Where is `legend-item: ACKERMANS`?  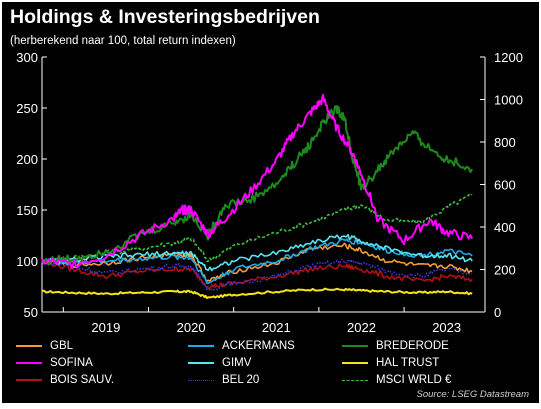
legend-item: ACKERMANS is located at coordinates (241, 346).